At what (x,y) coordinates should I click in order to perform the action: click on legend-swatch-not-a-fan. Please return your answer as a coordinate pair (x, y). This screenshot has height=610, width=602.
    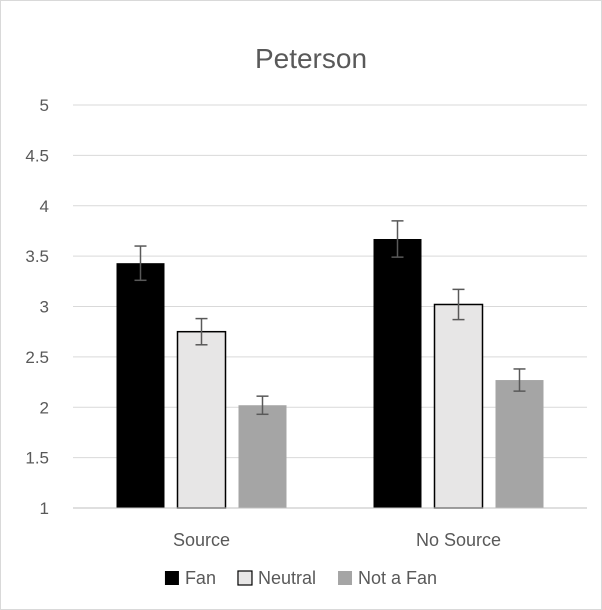
    Looking at the image, I should click on (345, 578).